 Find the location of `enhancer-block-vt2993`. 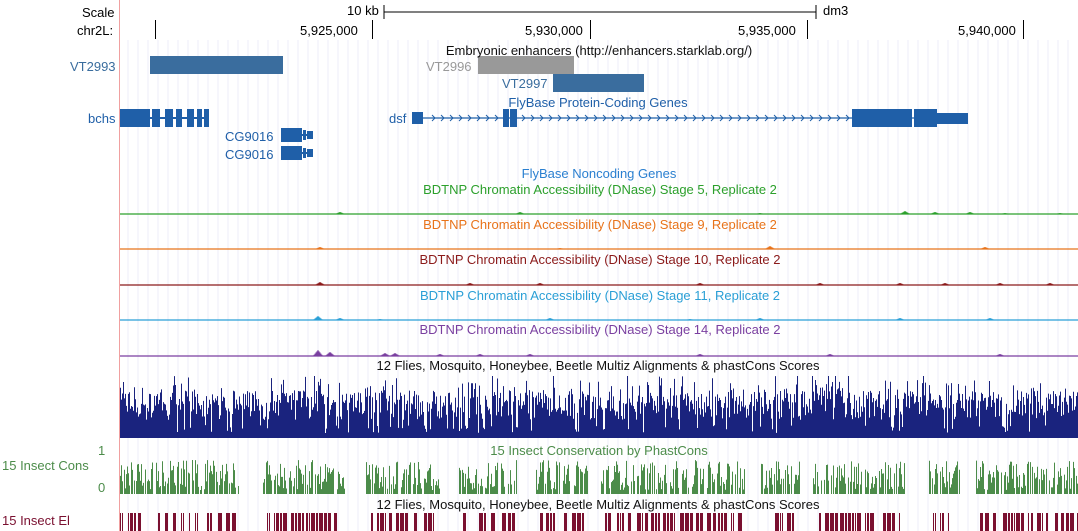

enhancer-block-vt2993 is located at coordinates (216, 65).